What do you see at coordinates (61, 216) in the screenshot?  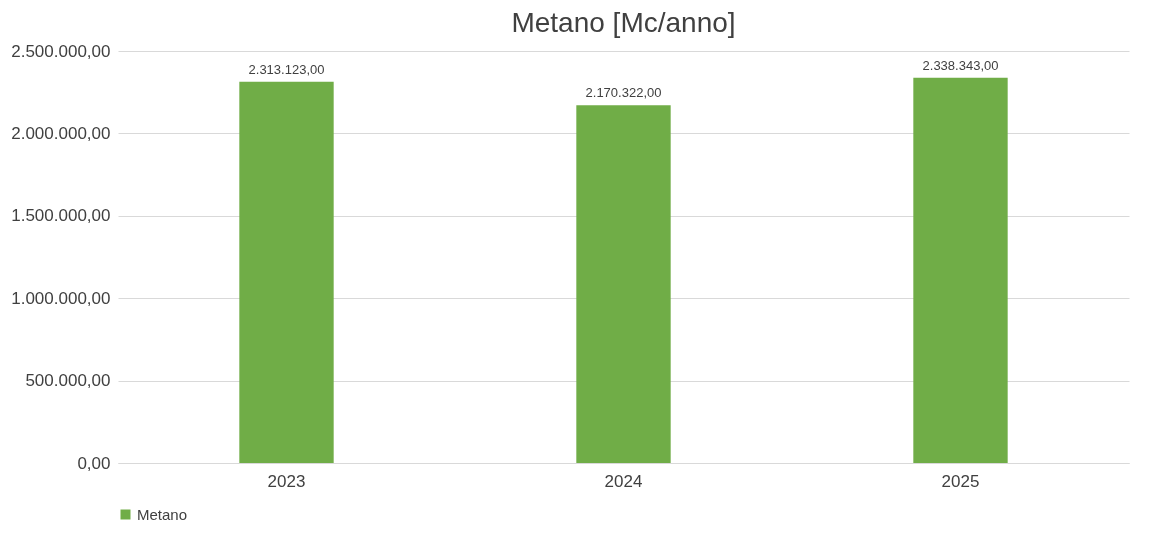 I see `y-tick-label: 1.500.000,00` at bounding box center [61, 216].